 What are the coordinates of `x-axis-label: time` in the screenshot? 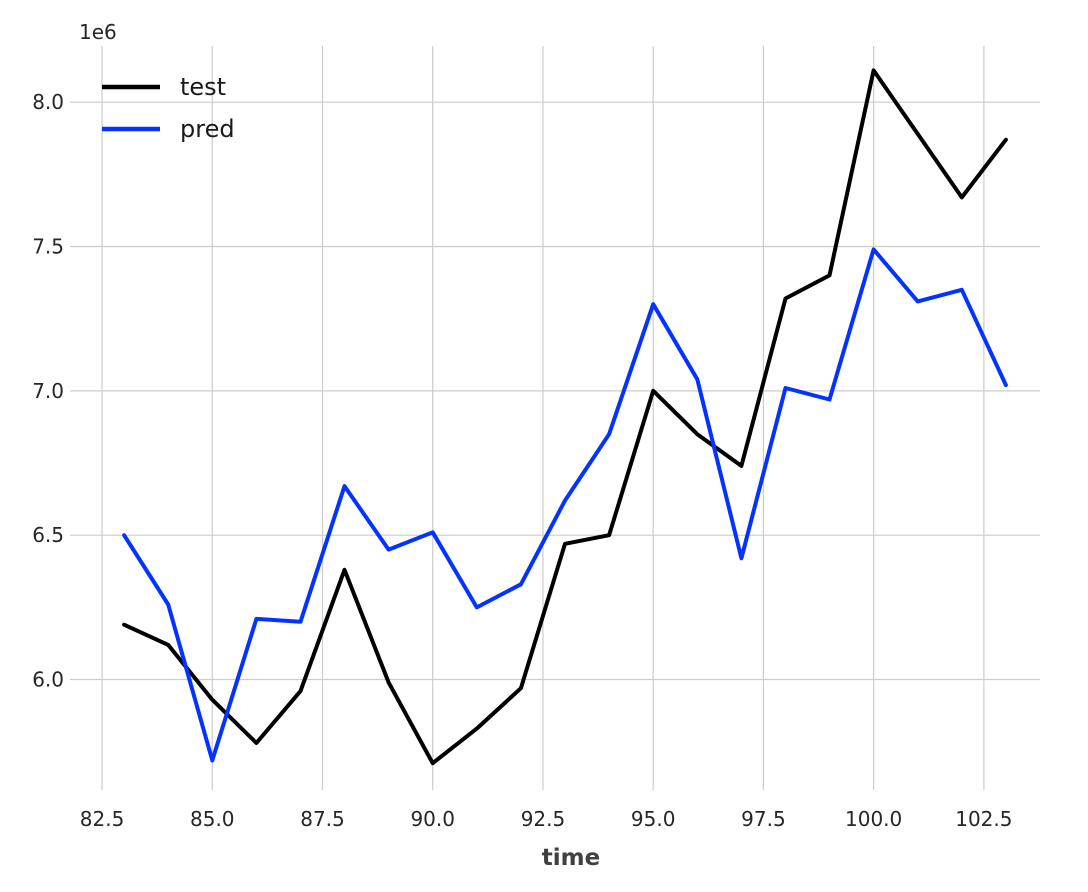 It's located at (571, 858).